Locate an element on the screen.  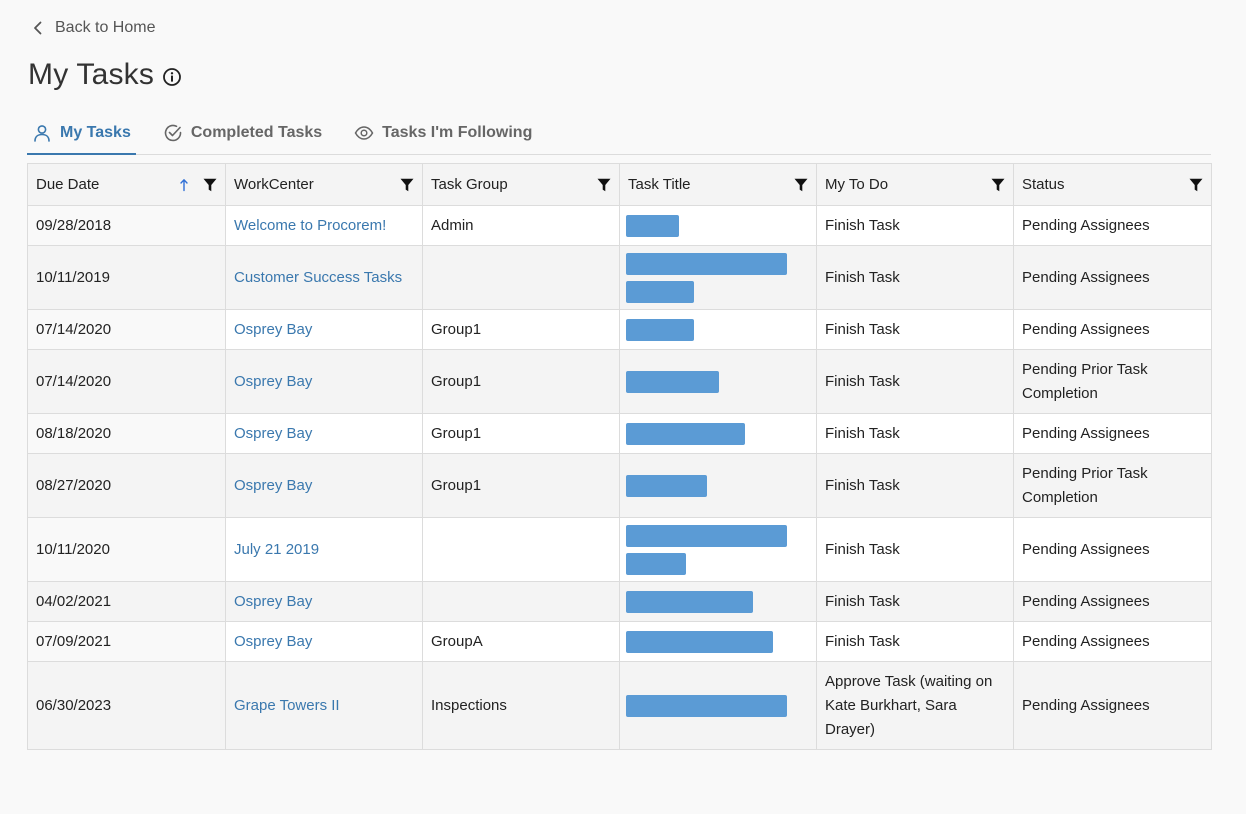
workcenter-link: Grape Towers II is located at coordinates (287, 705).